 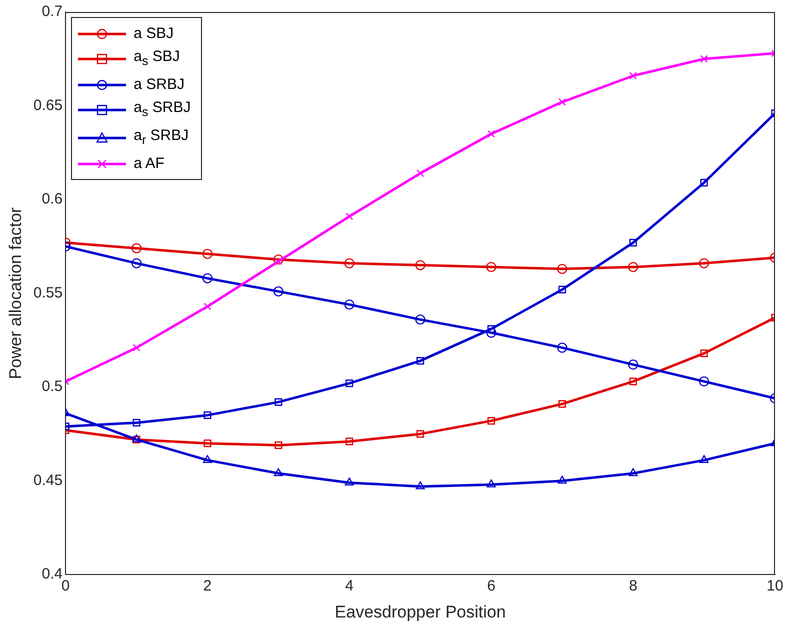 I want to click on legend-label: a$_{s}$ SBJ, so click(x=157, y=58).